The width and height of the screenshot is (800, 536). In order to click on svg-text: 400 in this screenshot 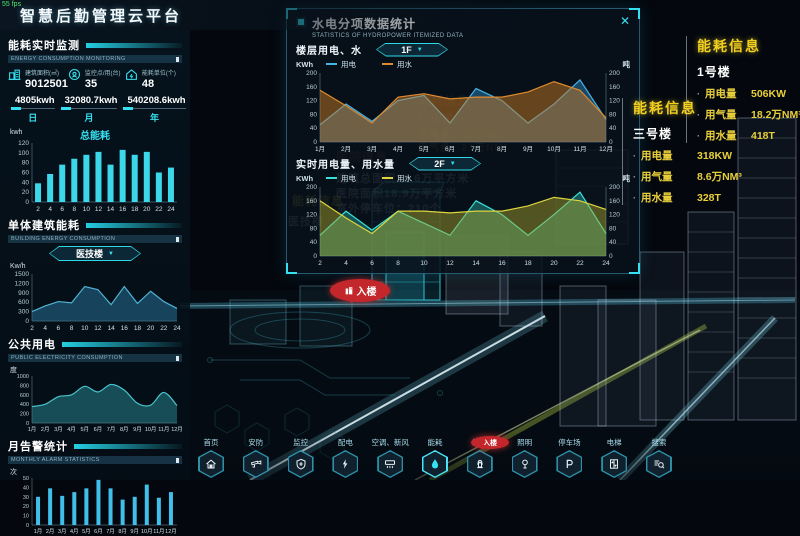, I will do `click(24, 405)`.